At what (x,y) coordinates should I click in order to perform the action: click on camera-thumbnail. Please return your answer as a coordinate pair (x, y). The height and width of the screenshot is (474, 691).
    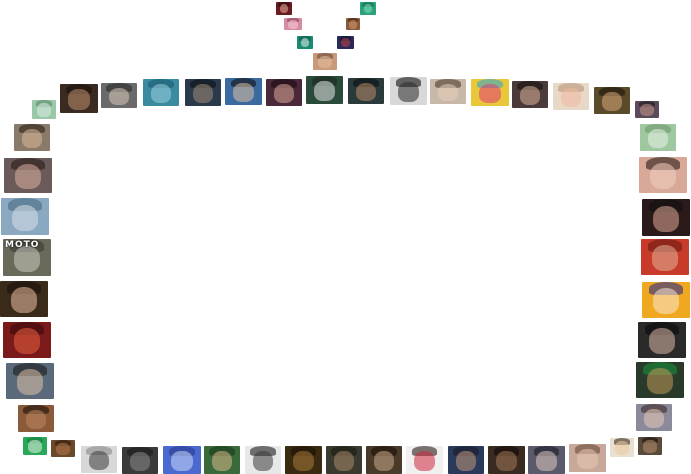
    Looking at the image, I should click on (324, 90).